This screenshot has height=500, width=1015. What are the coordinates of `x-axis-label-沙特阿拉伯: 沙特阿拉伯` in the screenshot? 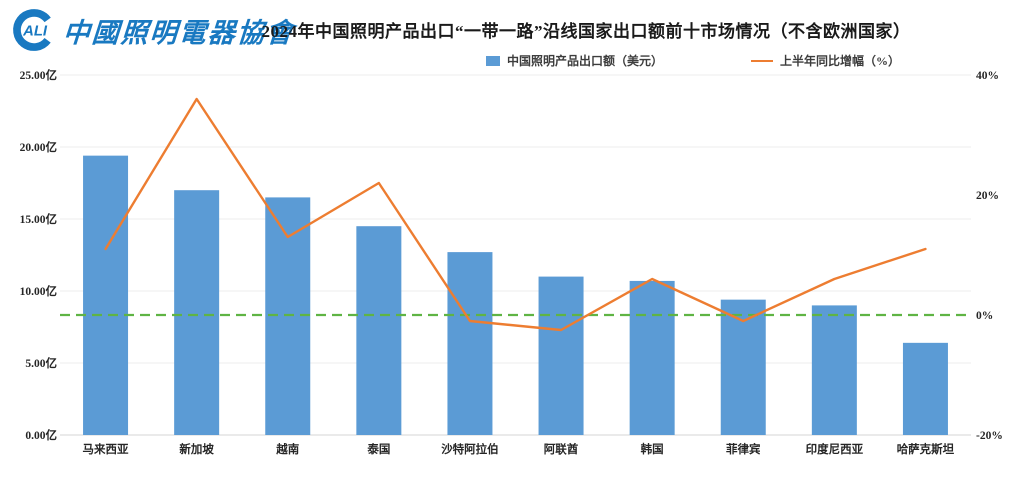 It's located at (470, 449).